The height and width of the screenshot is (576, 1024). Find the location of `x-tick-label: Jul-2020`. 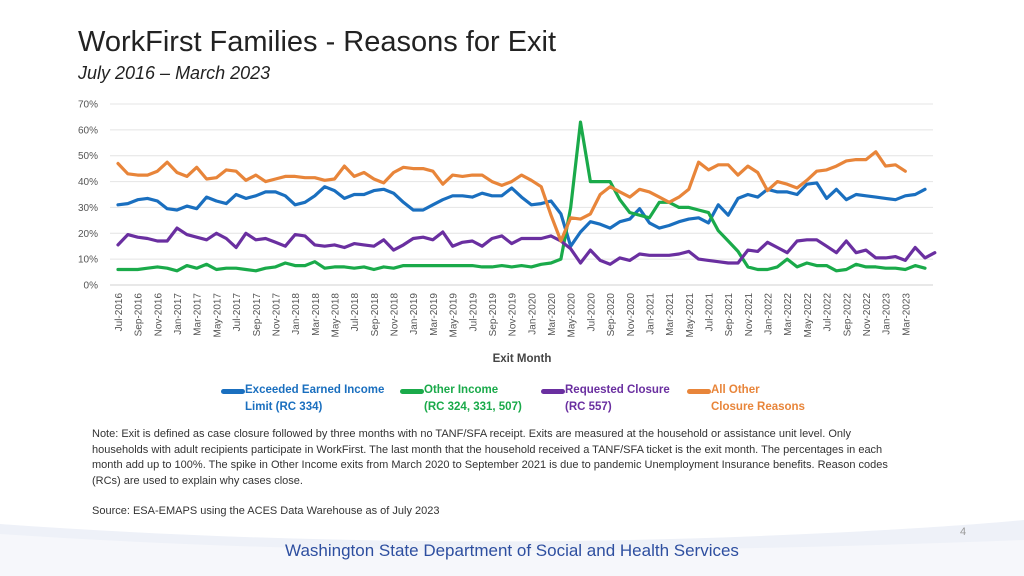

x-tick-label: Jul-2020 is located at coordinates (591, 312).